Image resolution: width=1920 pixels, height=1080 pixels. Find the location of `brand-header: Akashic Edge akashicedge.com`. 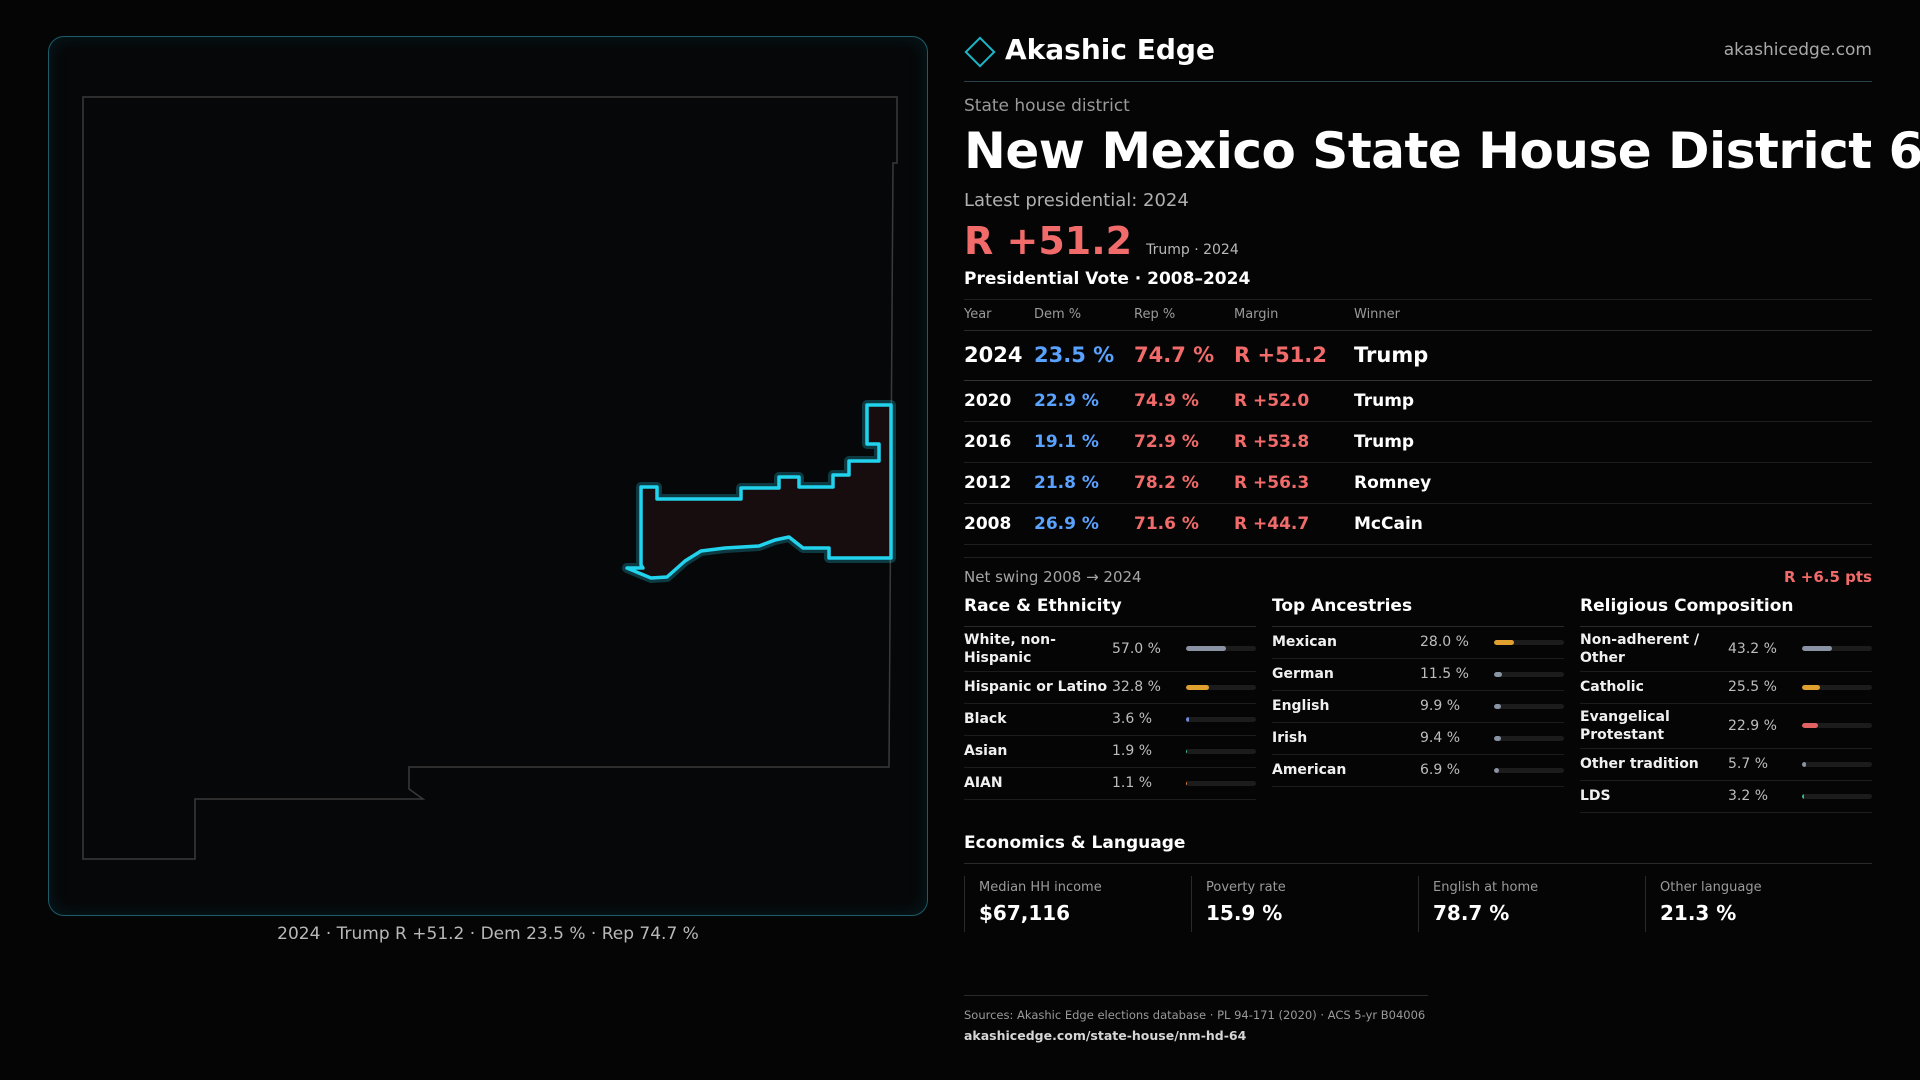

brand-header: Akashic Edge akashicedge.com is located at coordinates (1418, 56).